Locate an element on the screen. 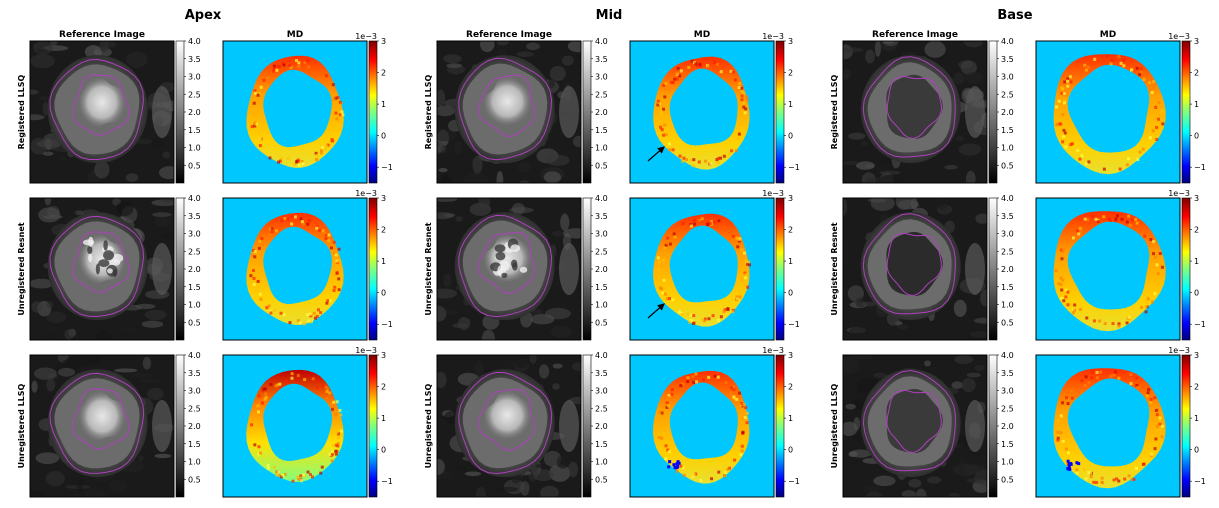 This screenshot has height=508, width=1219. row-label: Registered LLSQ is located at coordinates (834, 111).